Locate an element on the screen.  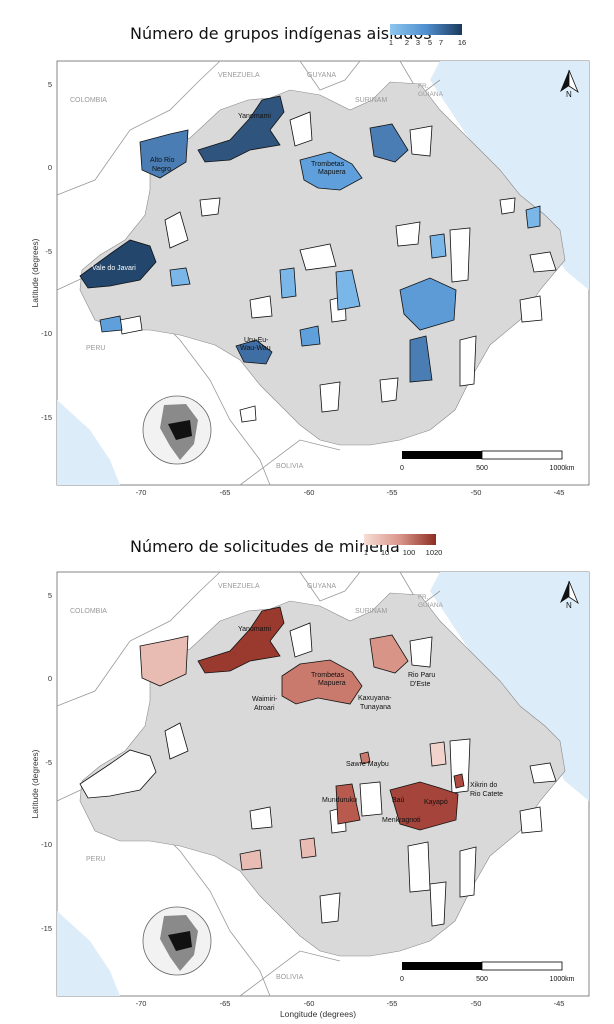
territory-south-east is located at coordinates (421, 359).